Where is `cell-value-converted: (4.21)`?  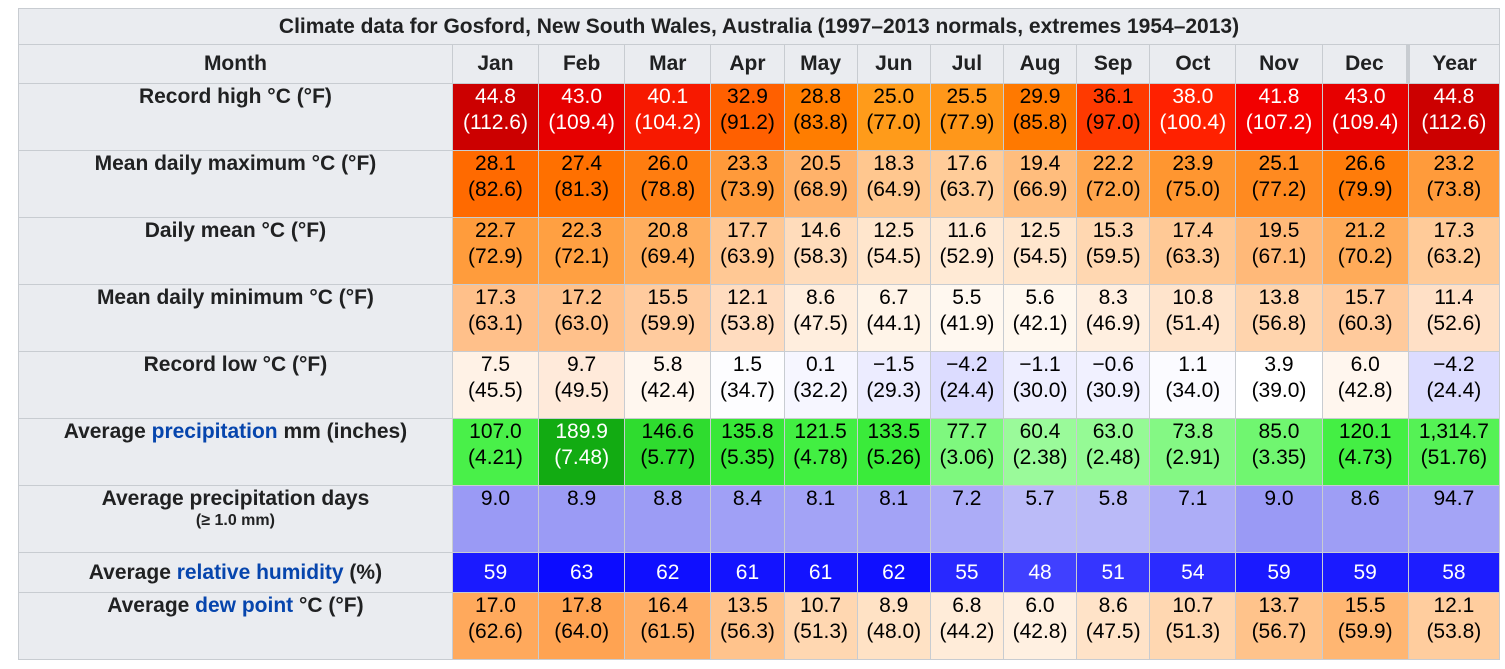
cell-value-converted: (4.21) is located at coordinates (495, 457).